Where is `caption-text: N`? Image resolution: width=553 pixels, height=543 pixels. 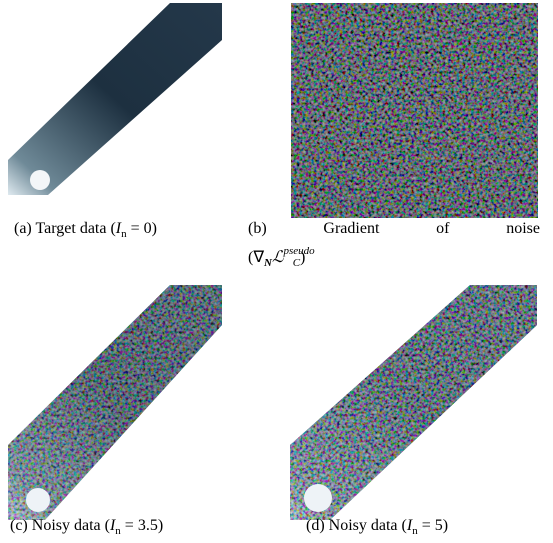 caption-text: N is located at coordinates (268, 263).